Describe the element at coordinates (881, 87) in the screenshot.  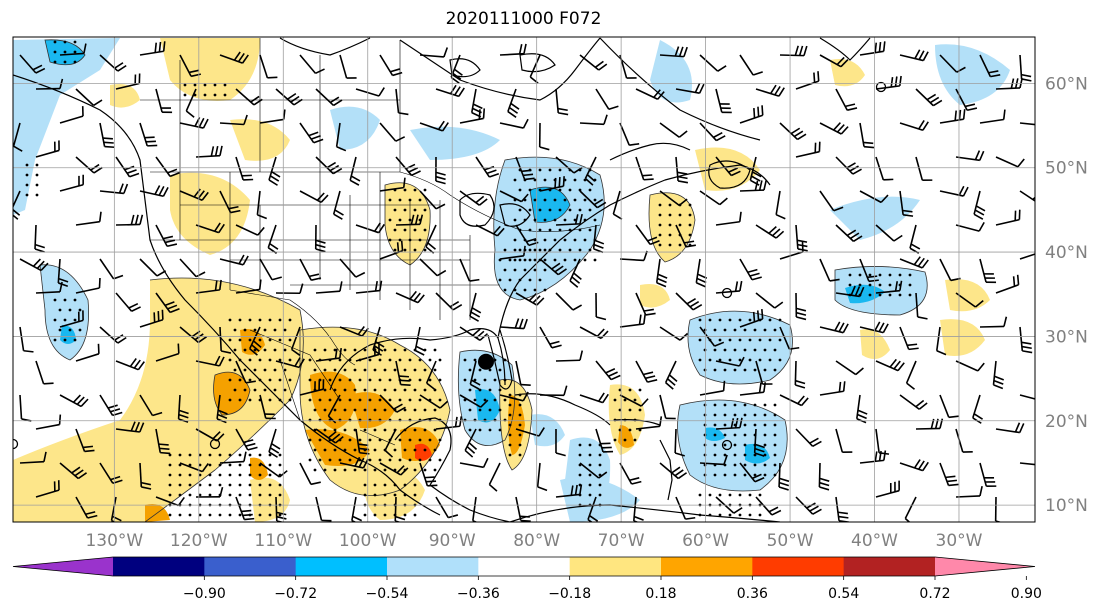
I see `calm-wind-marker` at that location.